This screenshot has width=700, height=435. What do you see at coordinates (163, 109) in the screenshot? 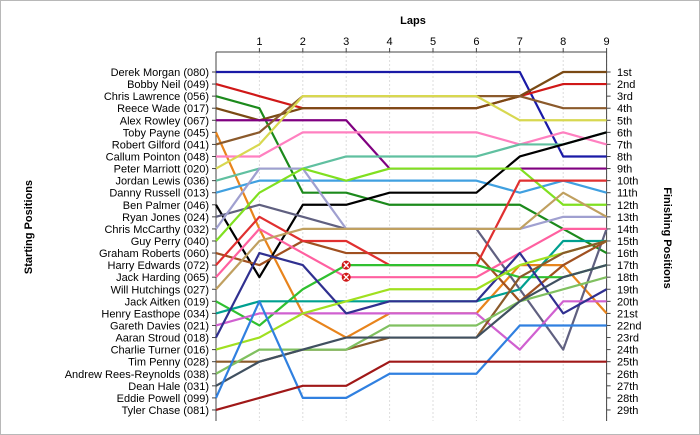
I see `start-label: Reece Wade (017)` at bounding box center [163, 109].